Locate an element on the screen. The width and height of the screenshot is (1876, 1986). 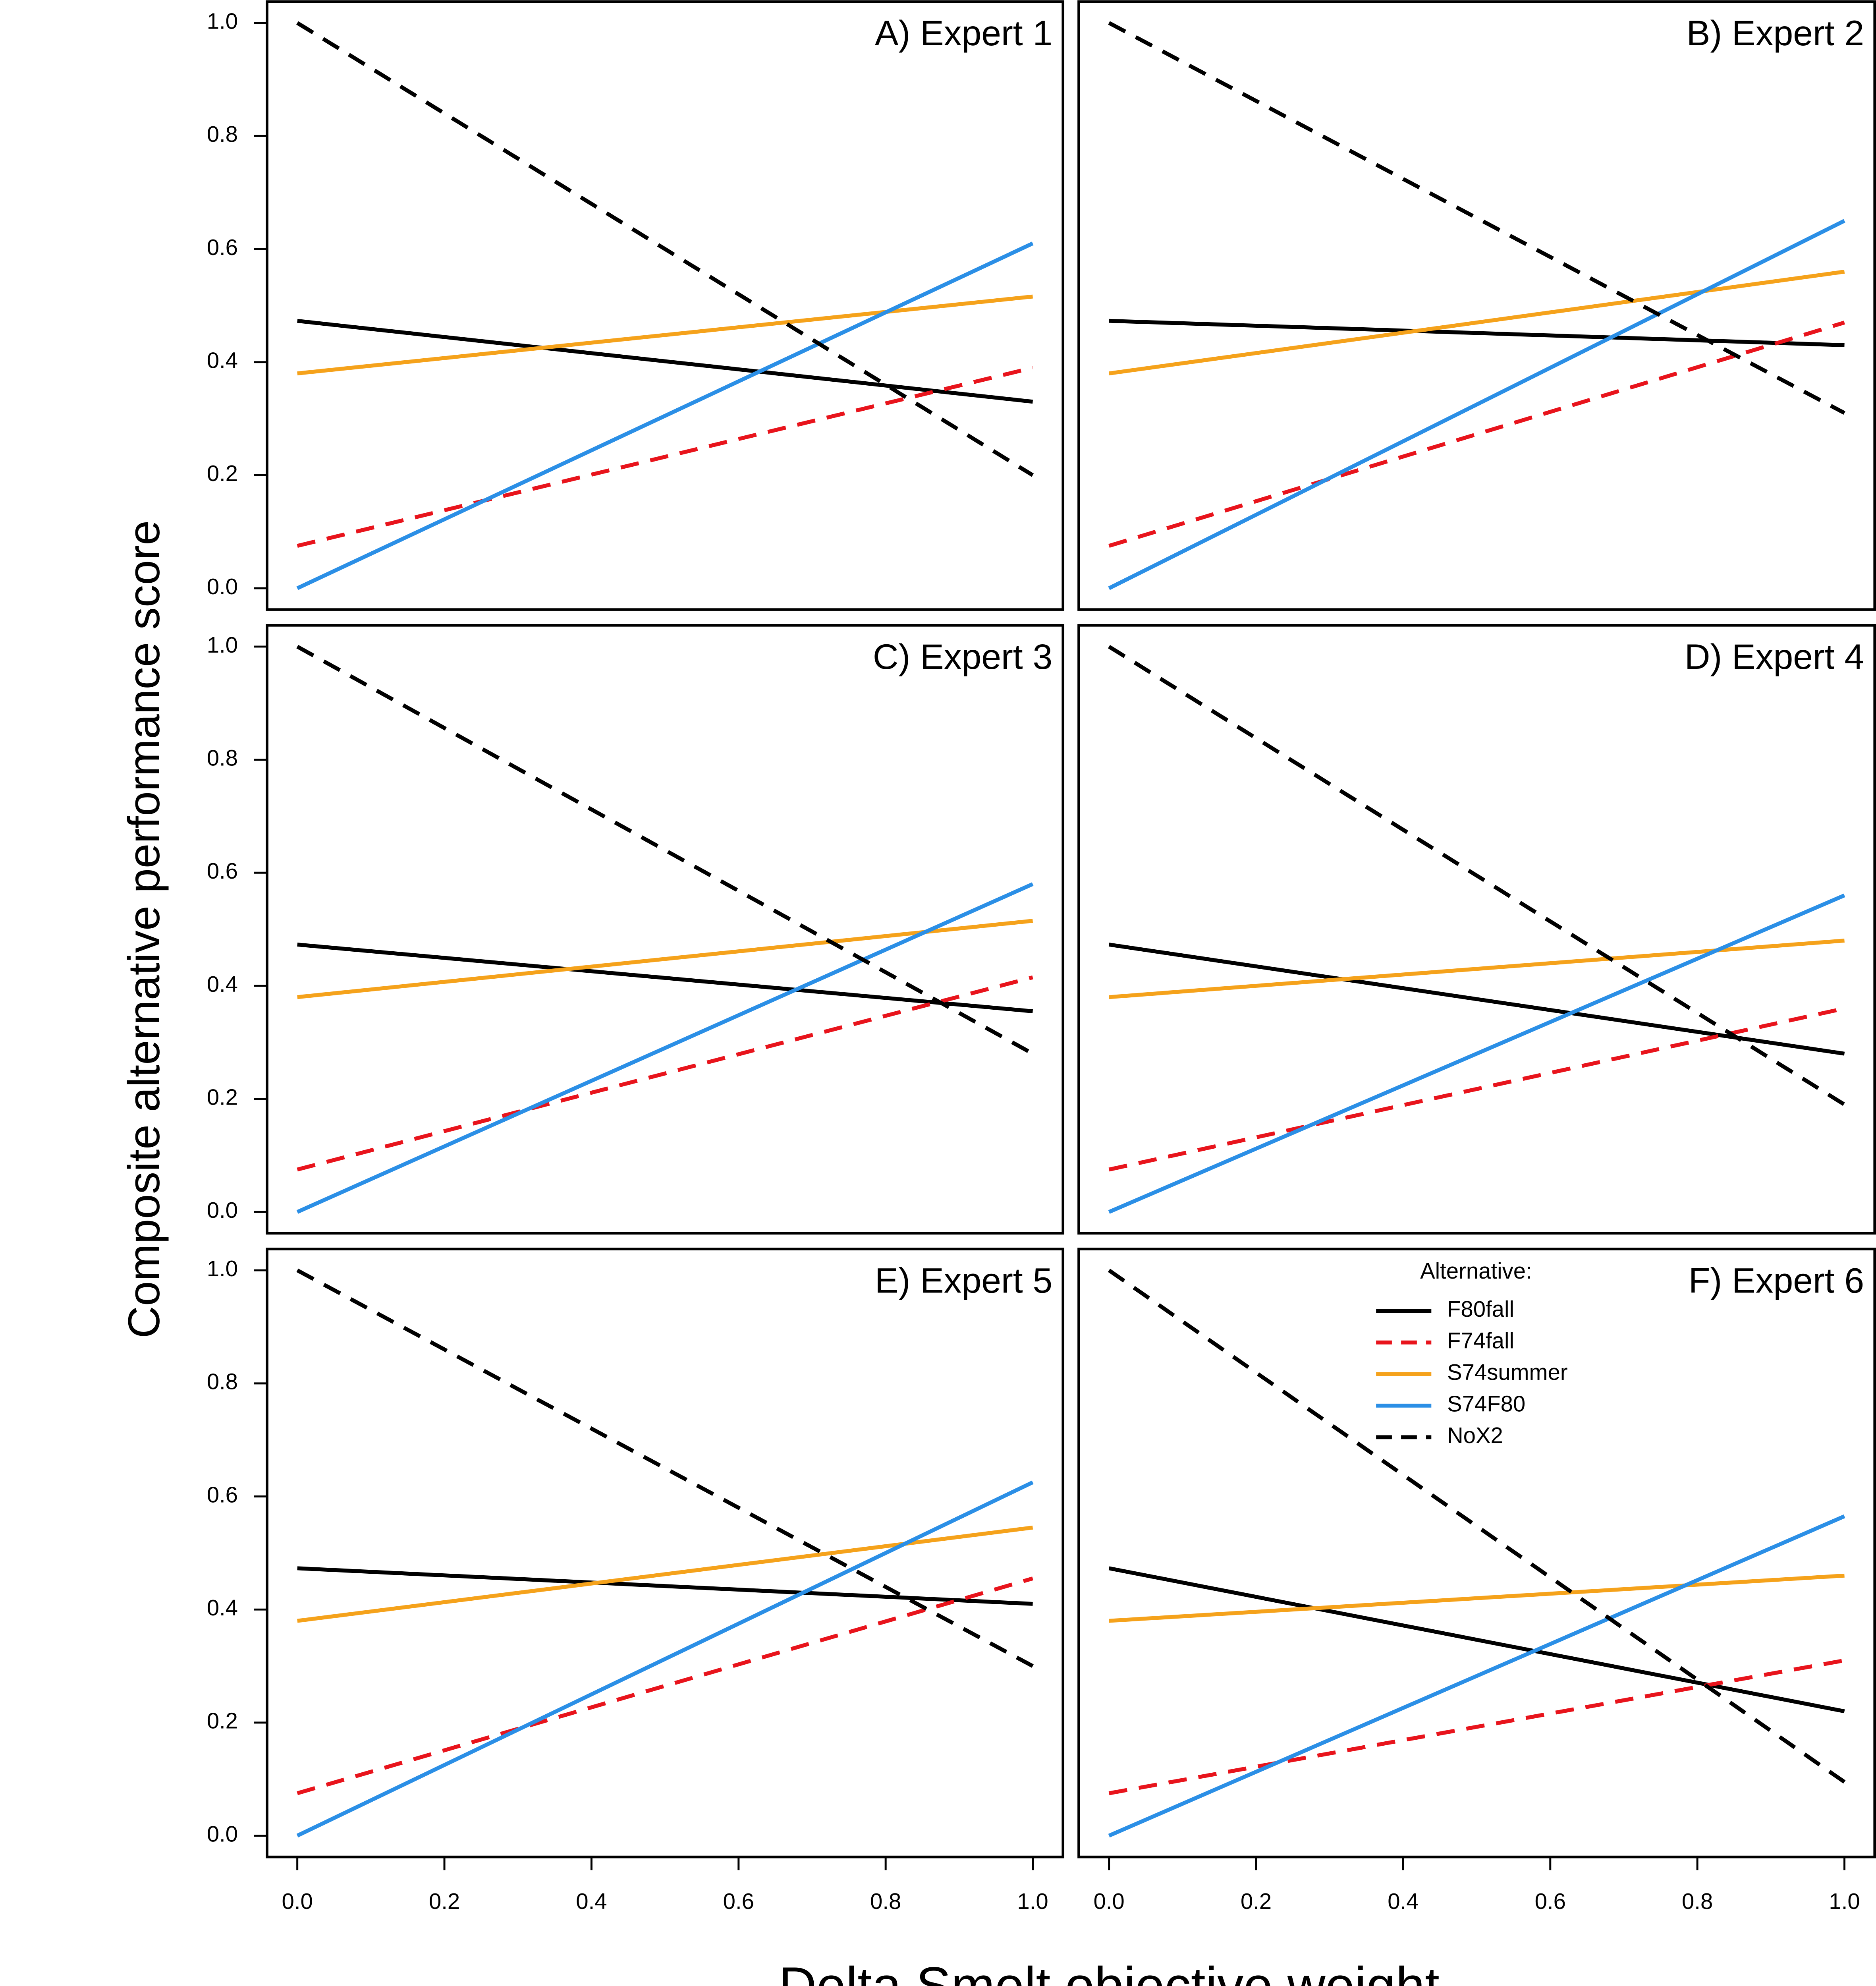
panel-title: B) Expert 2 is located at coordinates (1775, 33).